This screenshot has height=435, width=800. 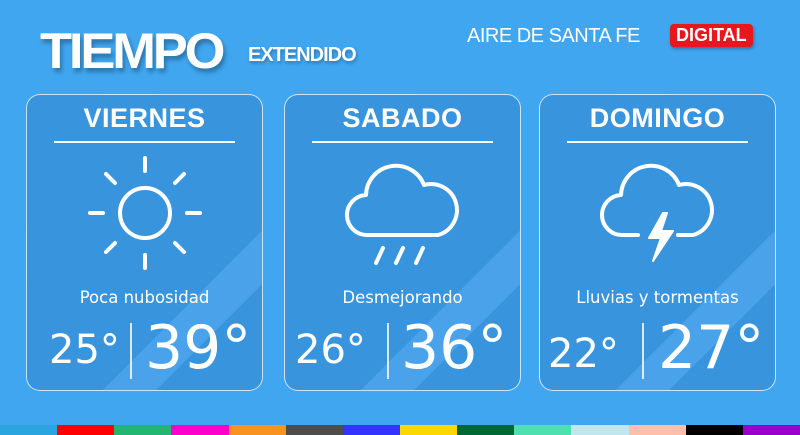 I want to click on rain-cloud-icon, so click(x=401, y=214).